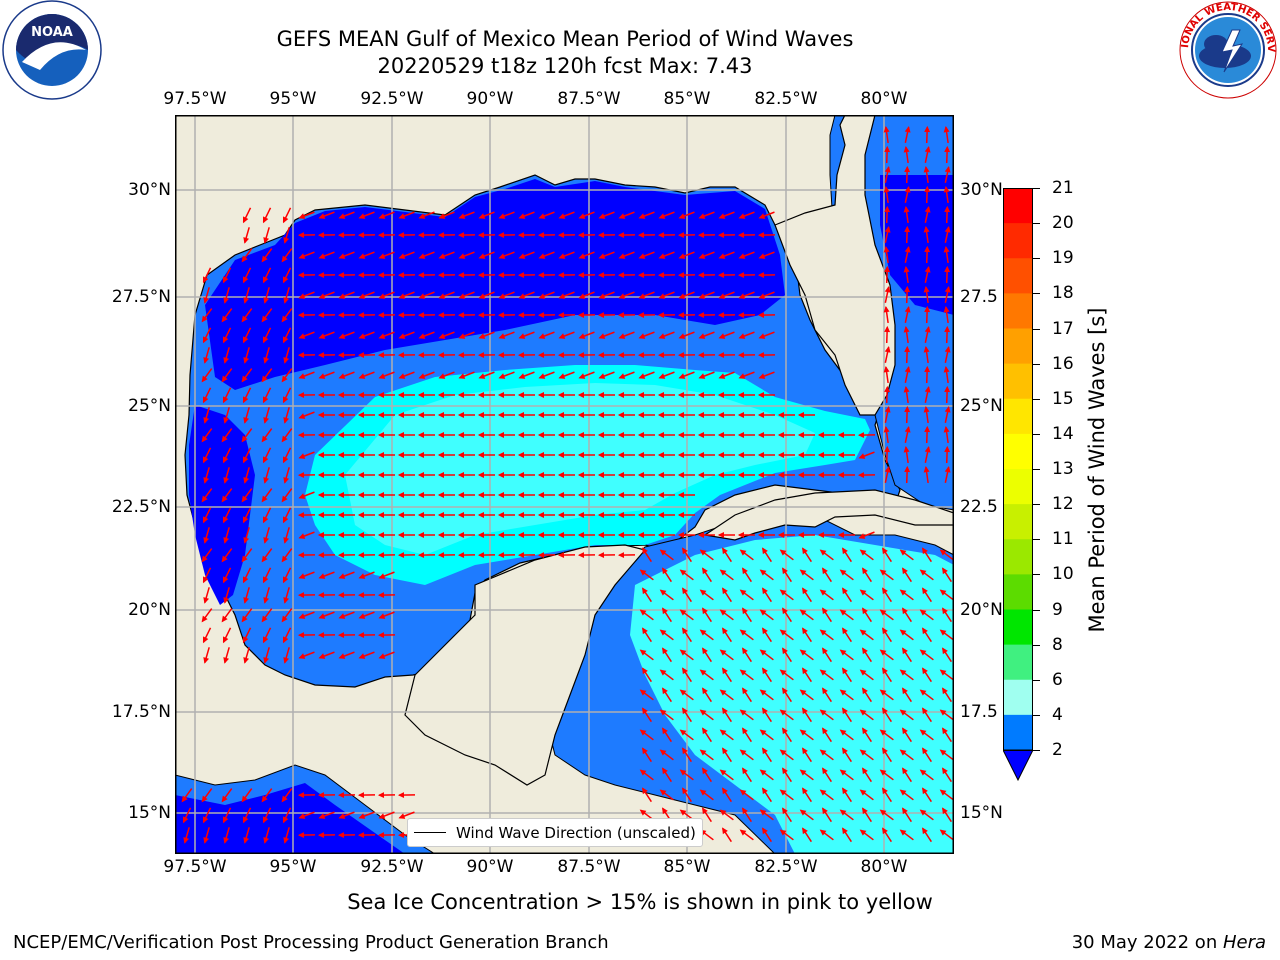  What do you see at coordinates (1018, 627) in the screenshot?
I see `colorbar-bin` at bounding box center [1018, 627].